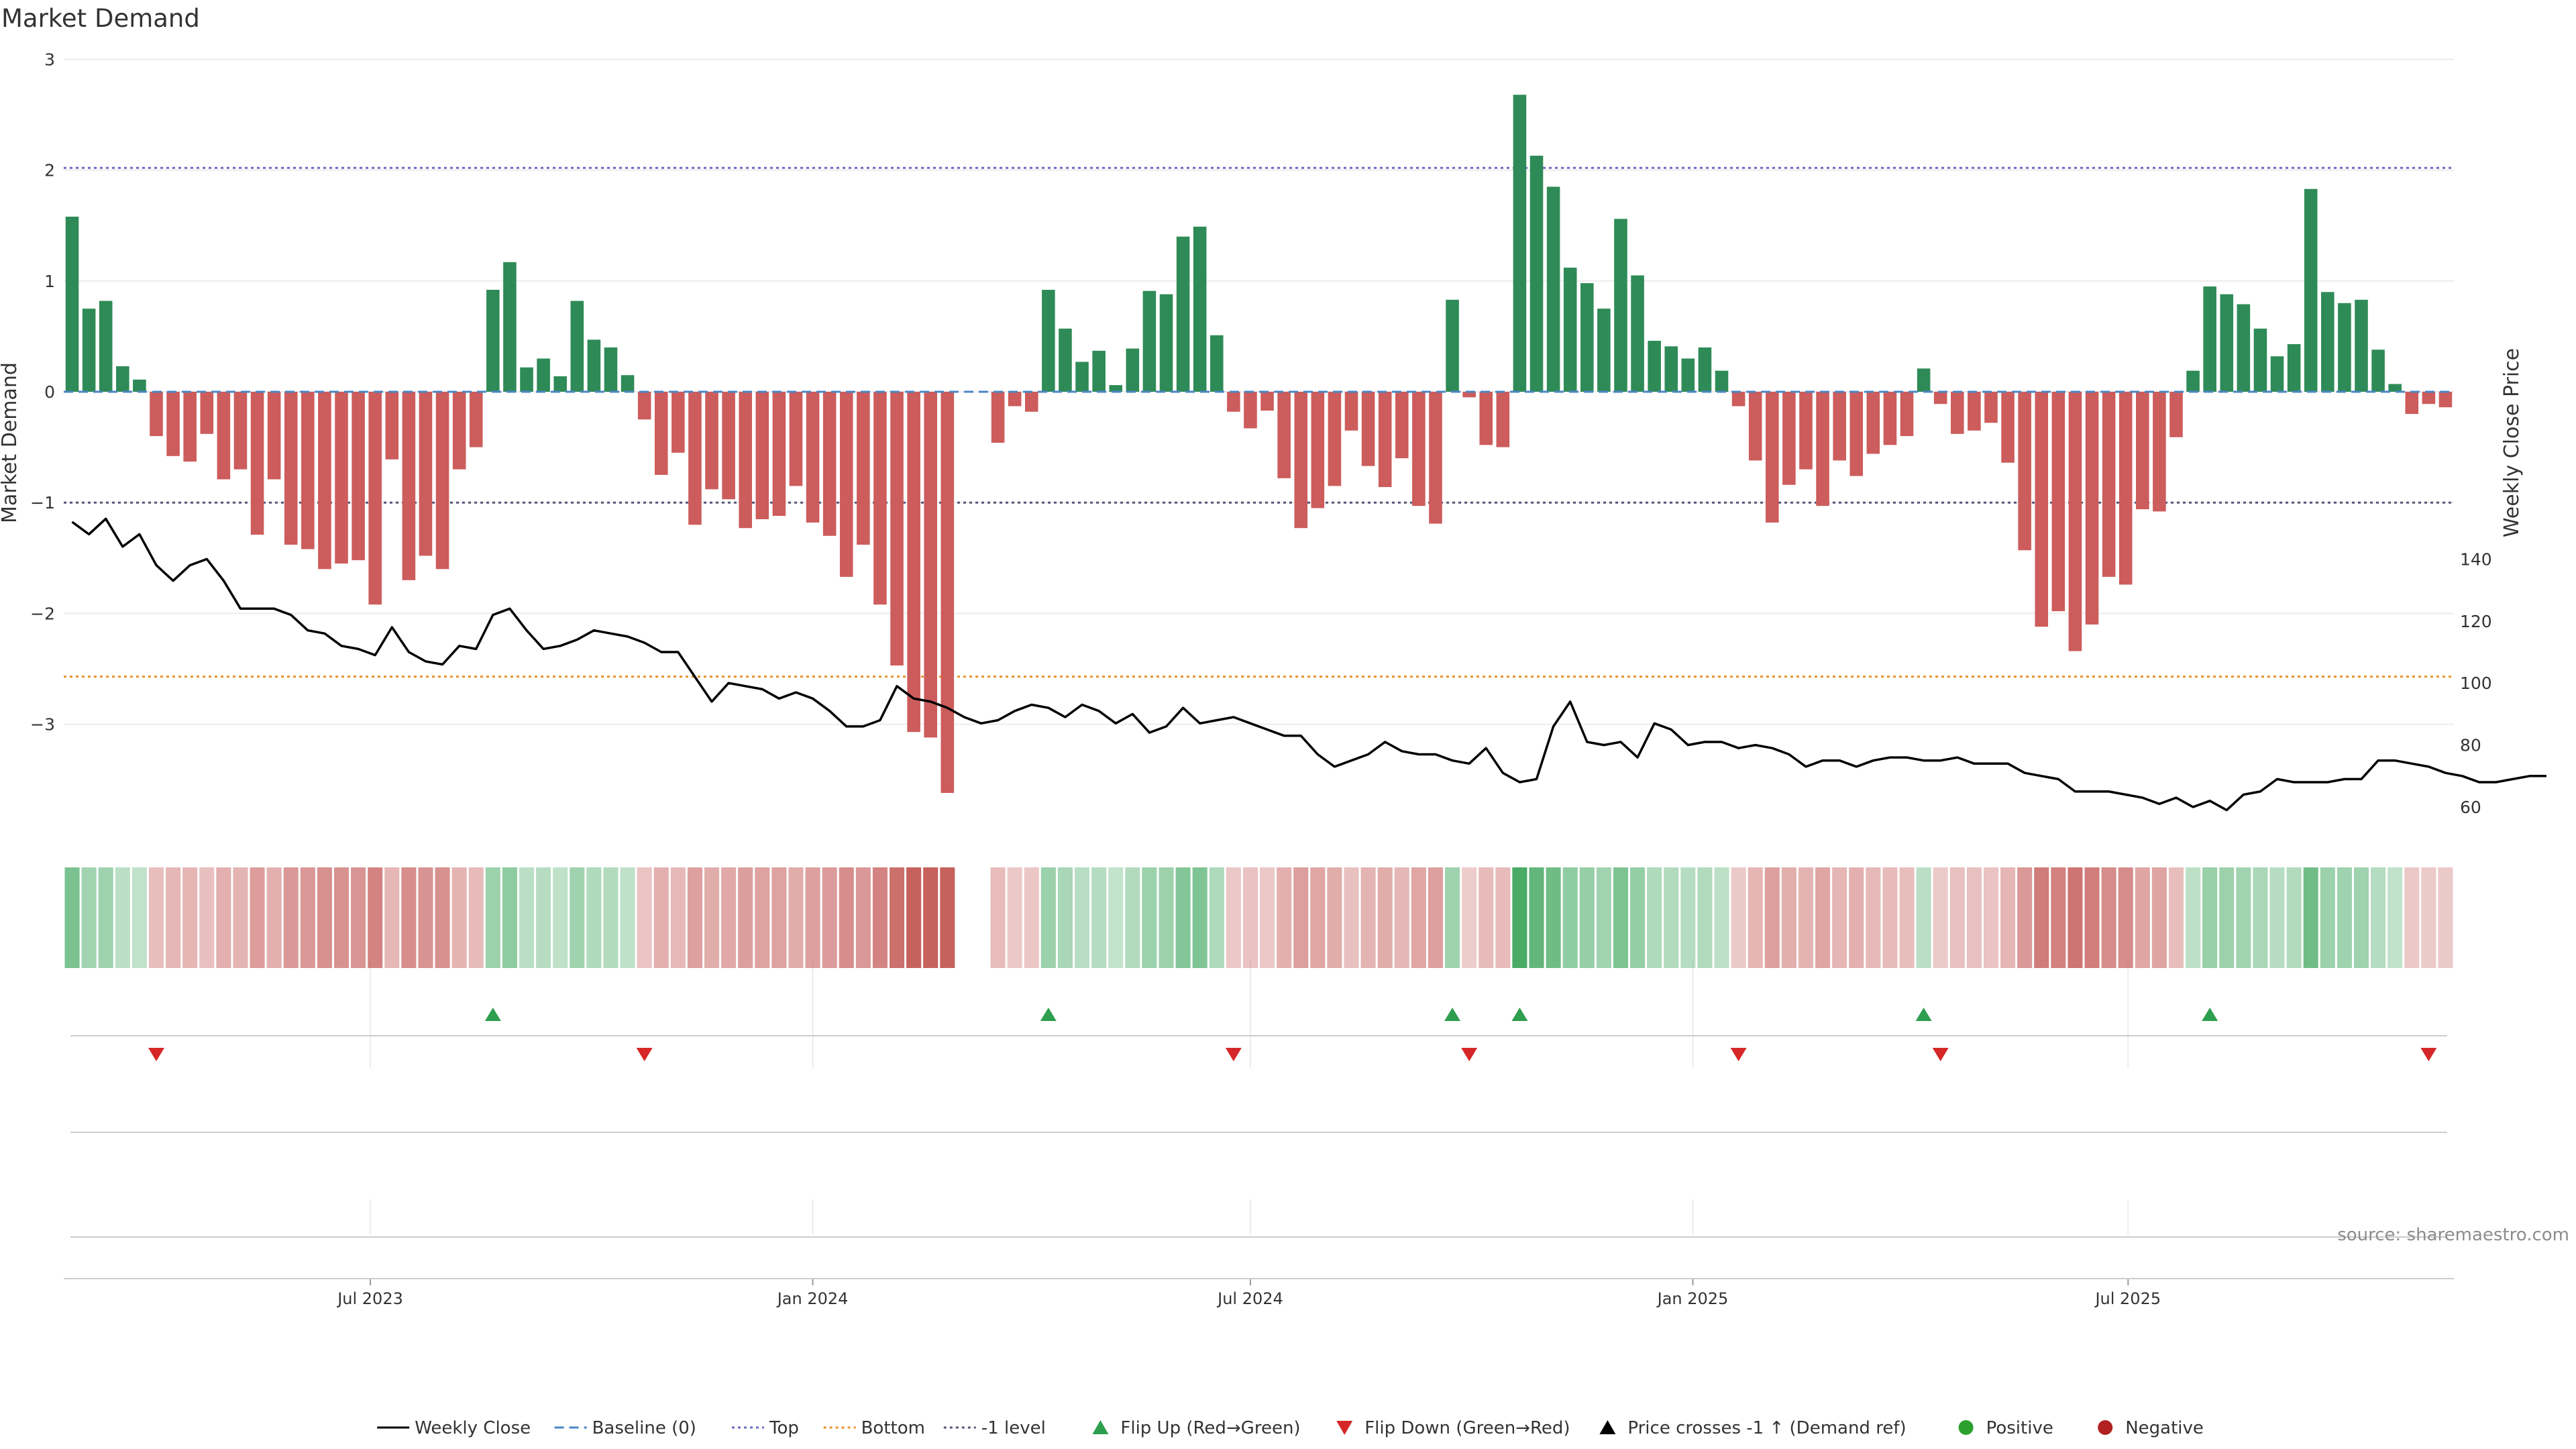 The image size is (2576, 1449). I want to click on y2-tick-label: 60, so click(2470, 807).